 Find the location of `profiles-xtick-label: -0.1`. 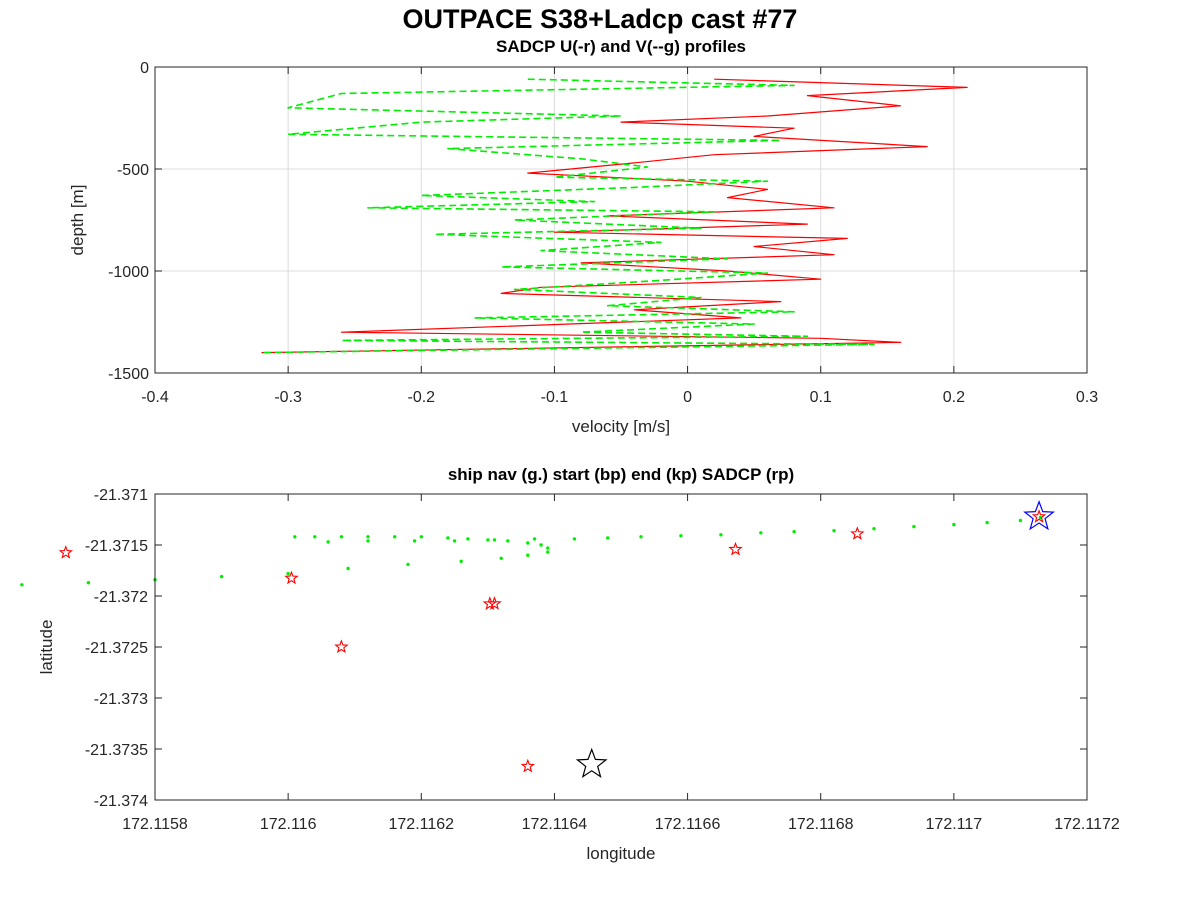

profiles-xtick-label: -0.1 is located at coordinates (555, 397).